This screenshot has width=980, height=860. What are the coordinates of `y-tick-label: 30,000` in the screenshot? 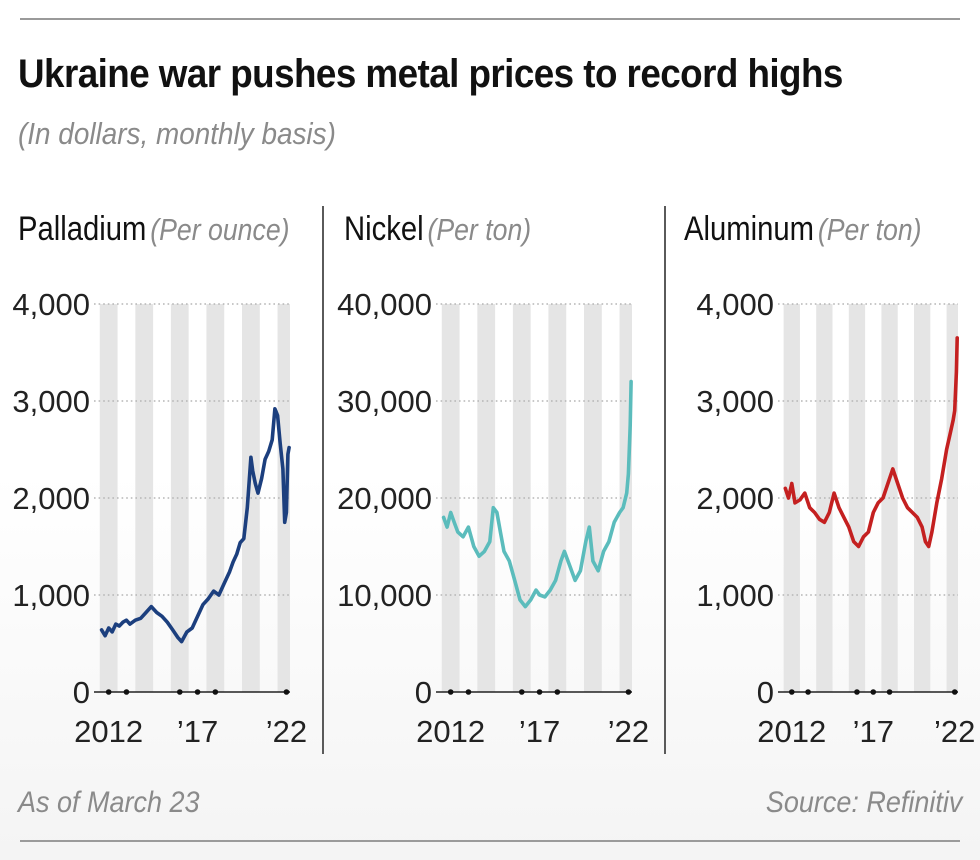 It's located at (384, 401).